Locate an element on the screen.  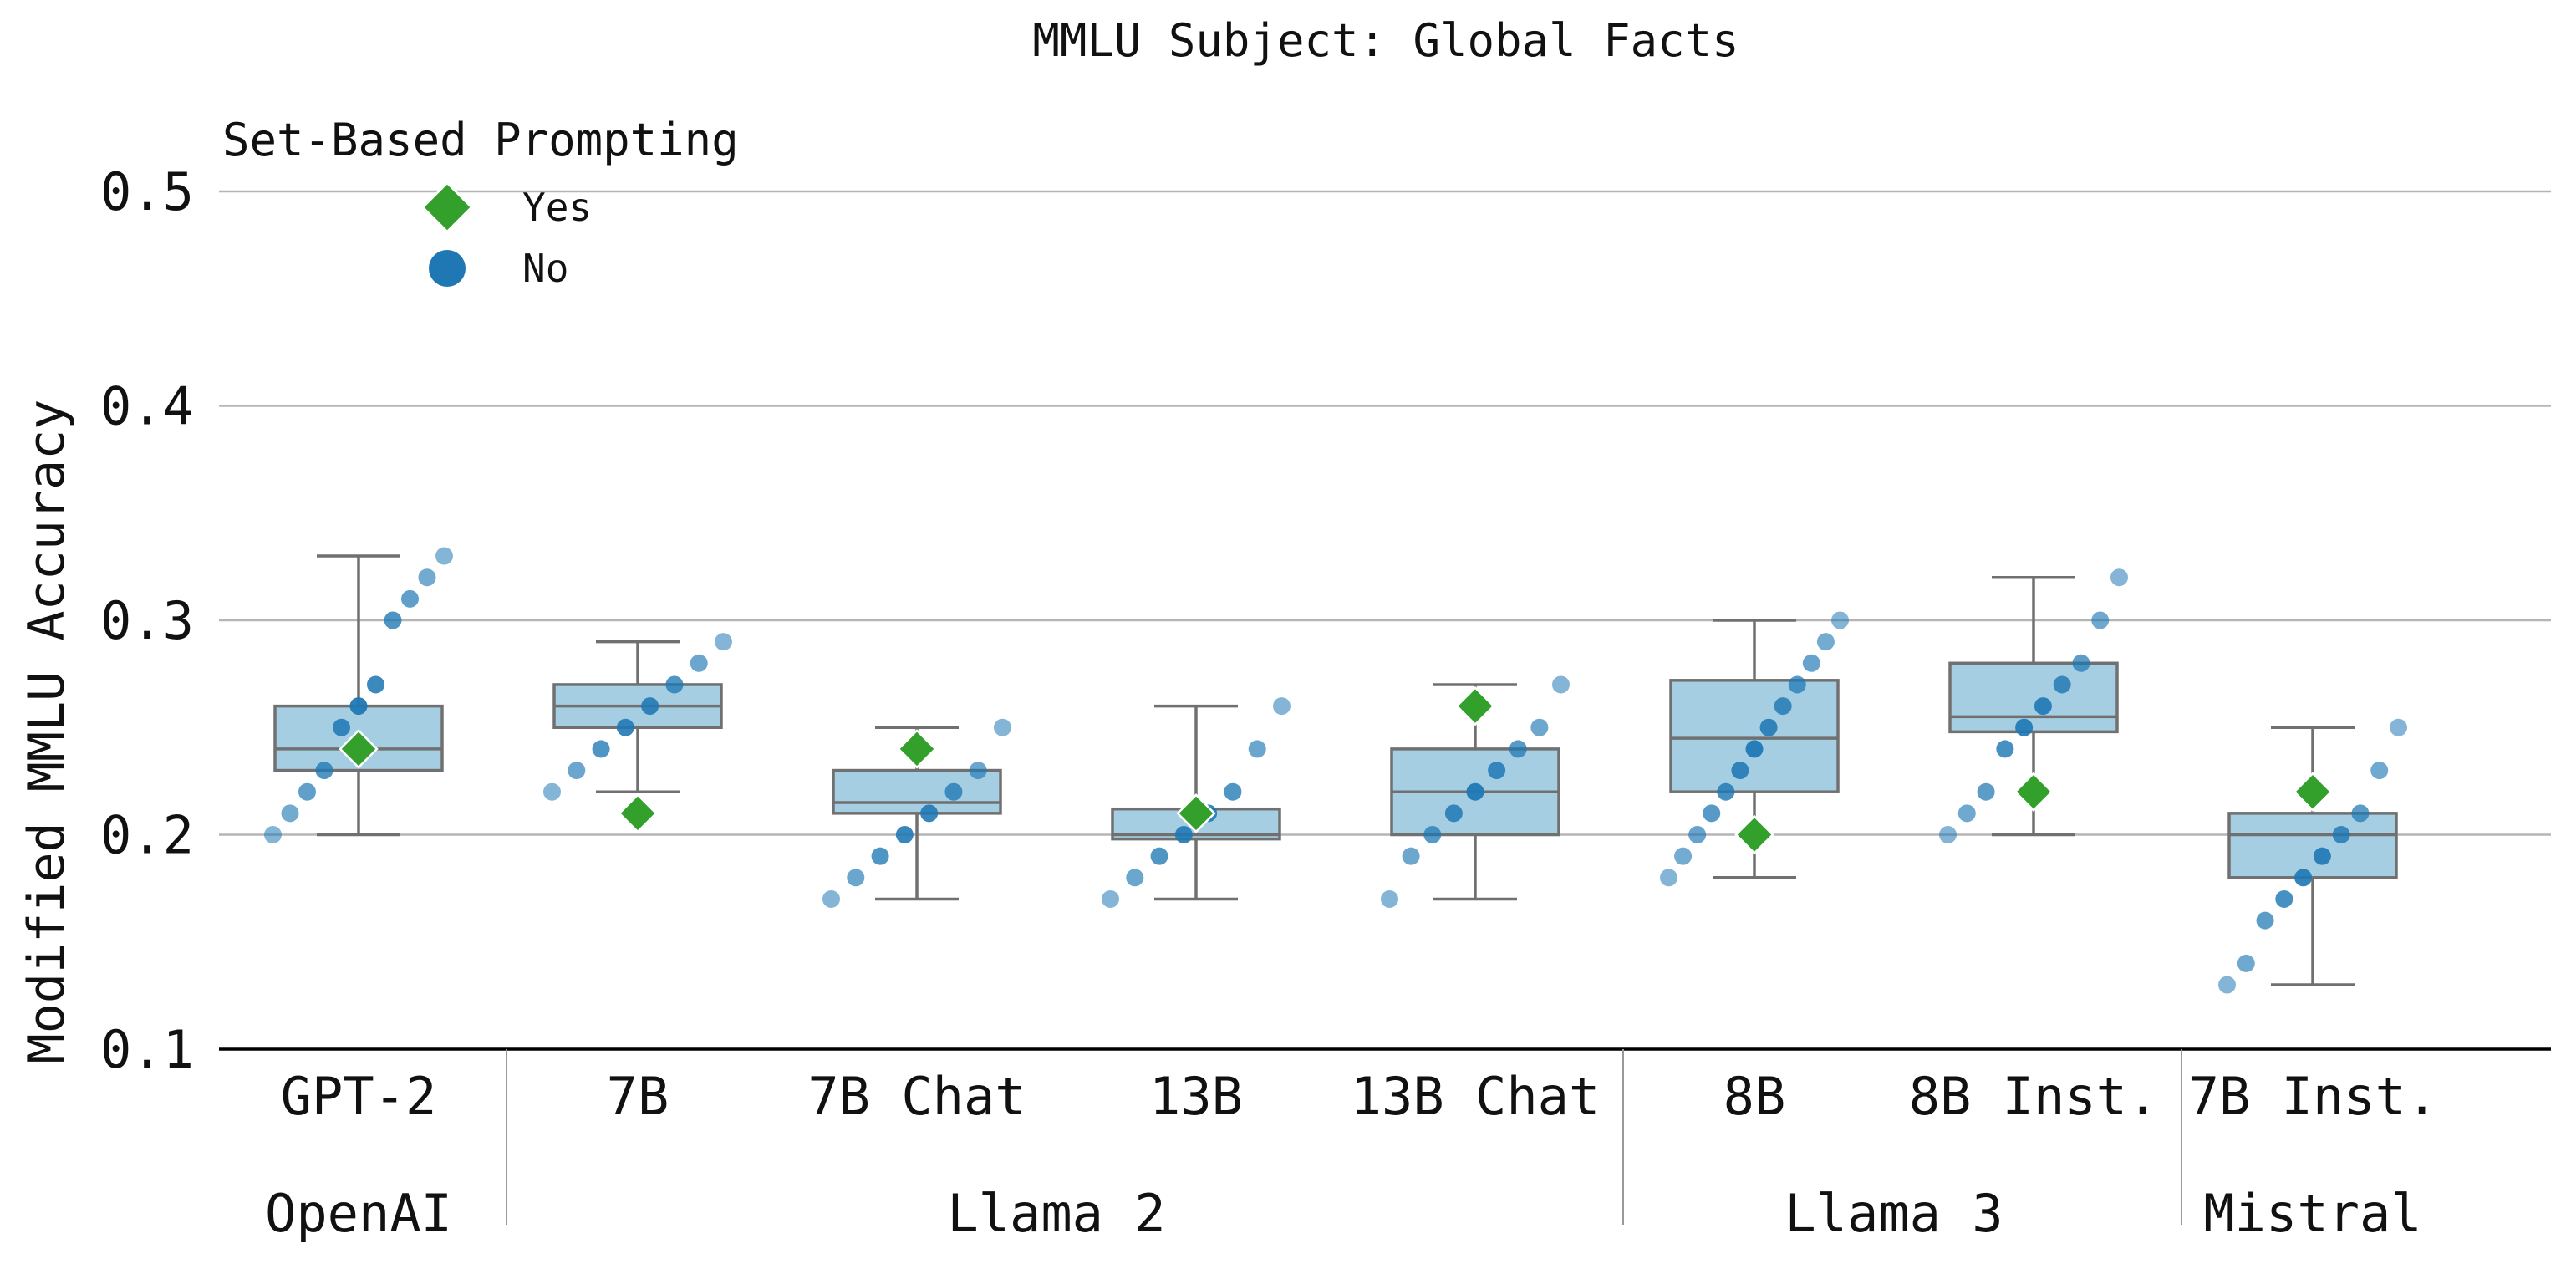
group-label: OpenAI is located at coordinates (358, 1213).